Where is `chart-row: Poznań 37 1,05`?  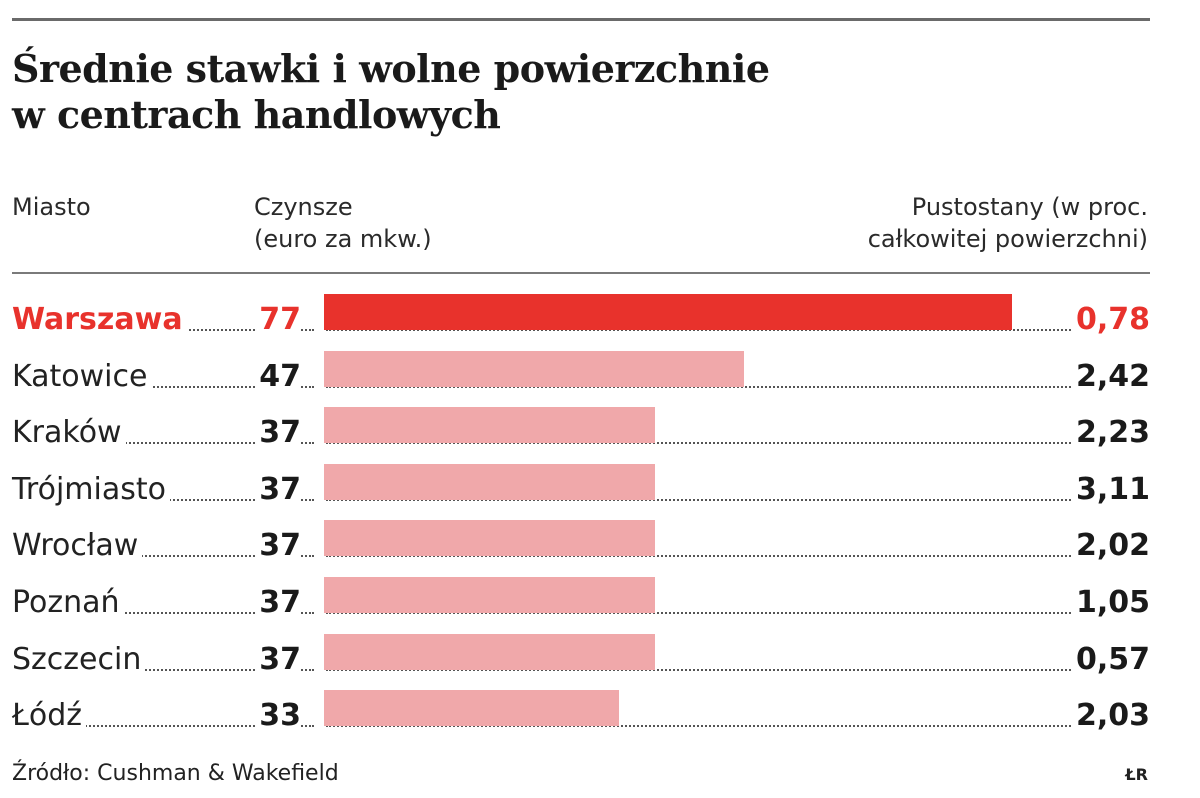
chart-row: Poznań 37 1,05 is located at coordinates (600, 605).